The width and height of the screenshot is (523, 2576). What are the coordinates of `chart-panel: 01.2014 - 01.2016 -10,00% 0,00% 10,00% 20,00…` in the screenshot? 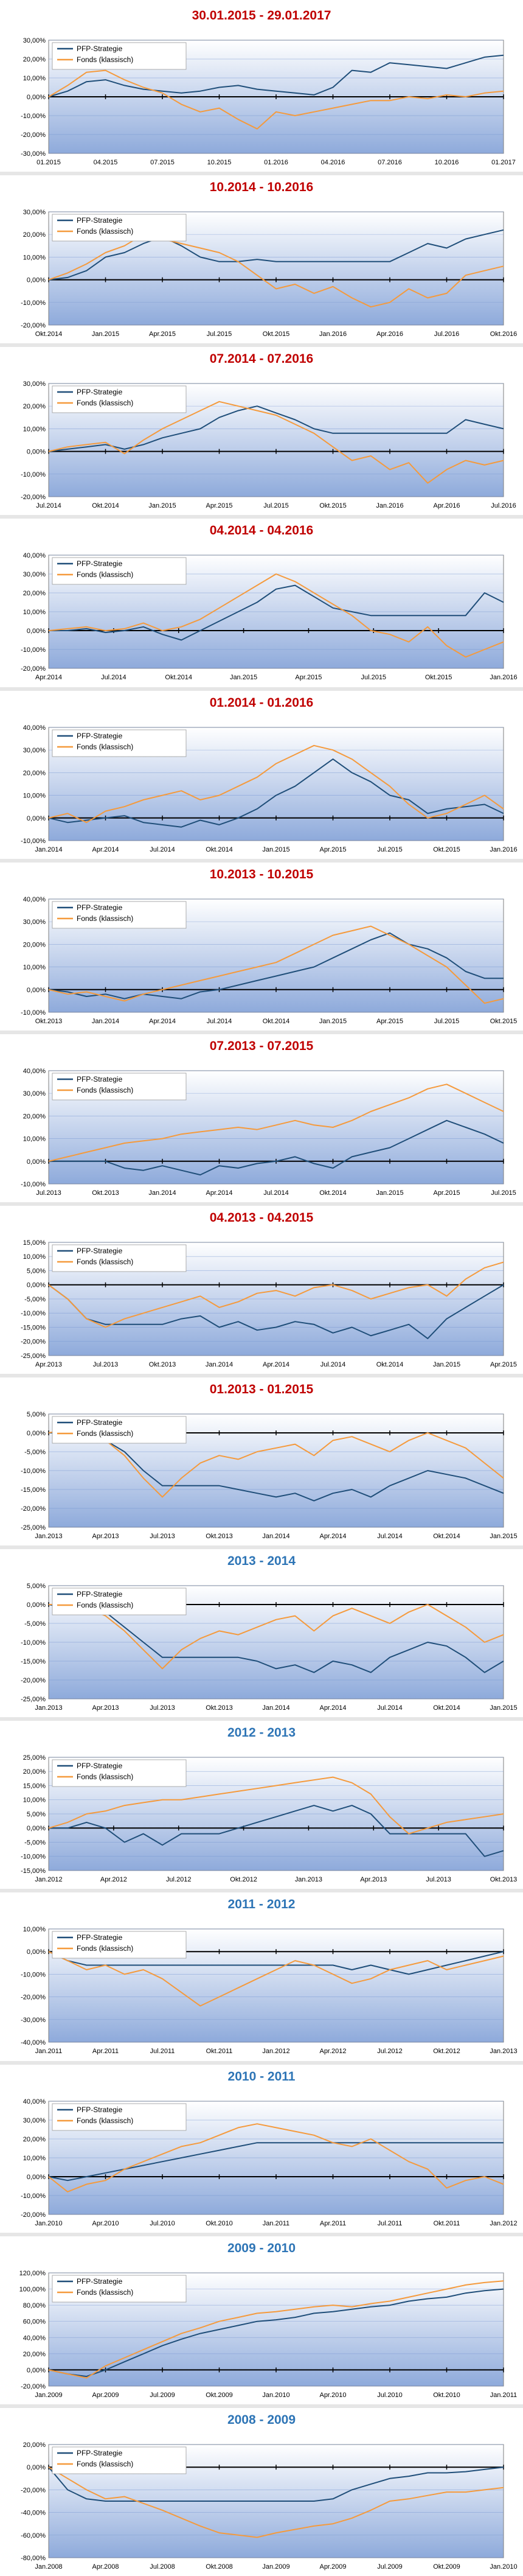 It's located at (261, 773).